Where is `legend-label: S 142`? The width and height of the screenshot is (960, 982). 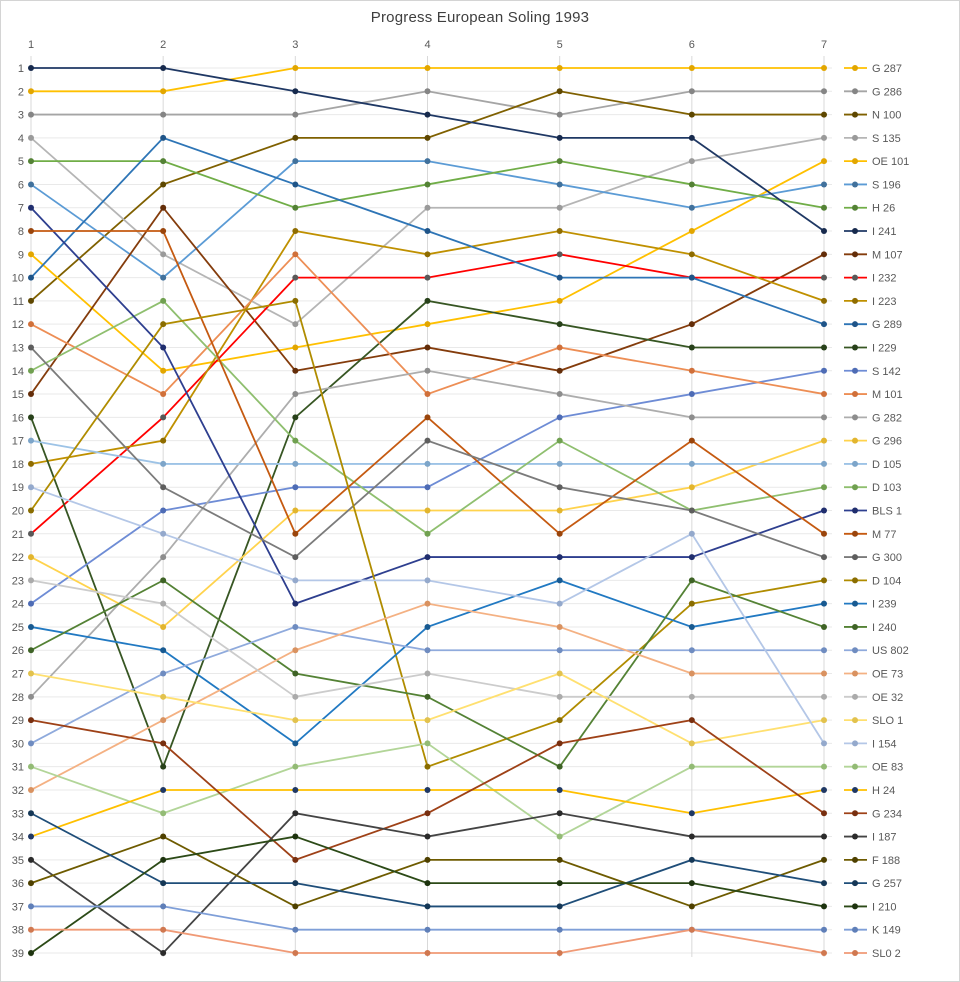 legend-label: S 142 is located at coordinates (886, 372).